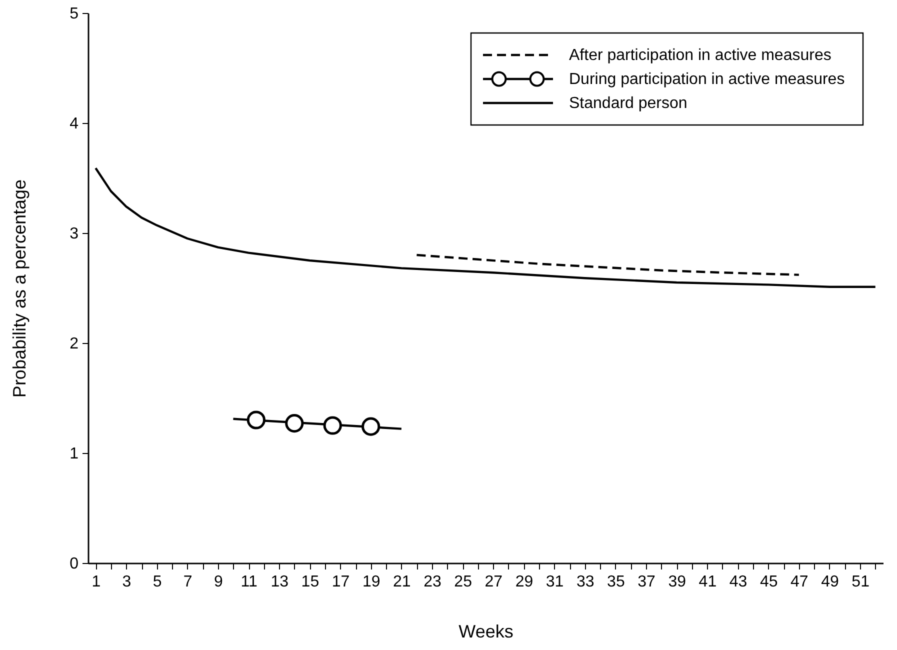 Image resolution: width=897 pixels, height=650 pixels. Describe the element at coordinates (524, 582) in the screenshot. I see `x-tick-label: 29` at that location.